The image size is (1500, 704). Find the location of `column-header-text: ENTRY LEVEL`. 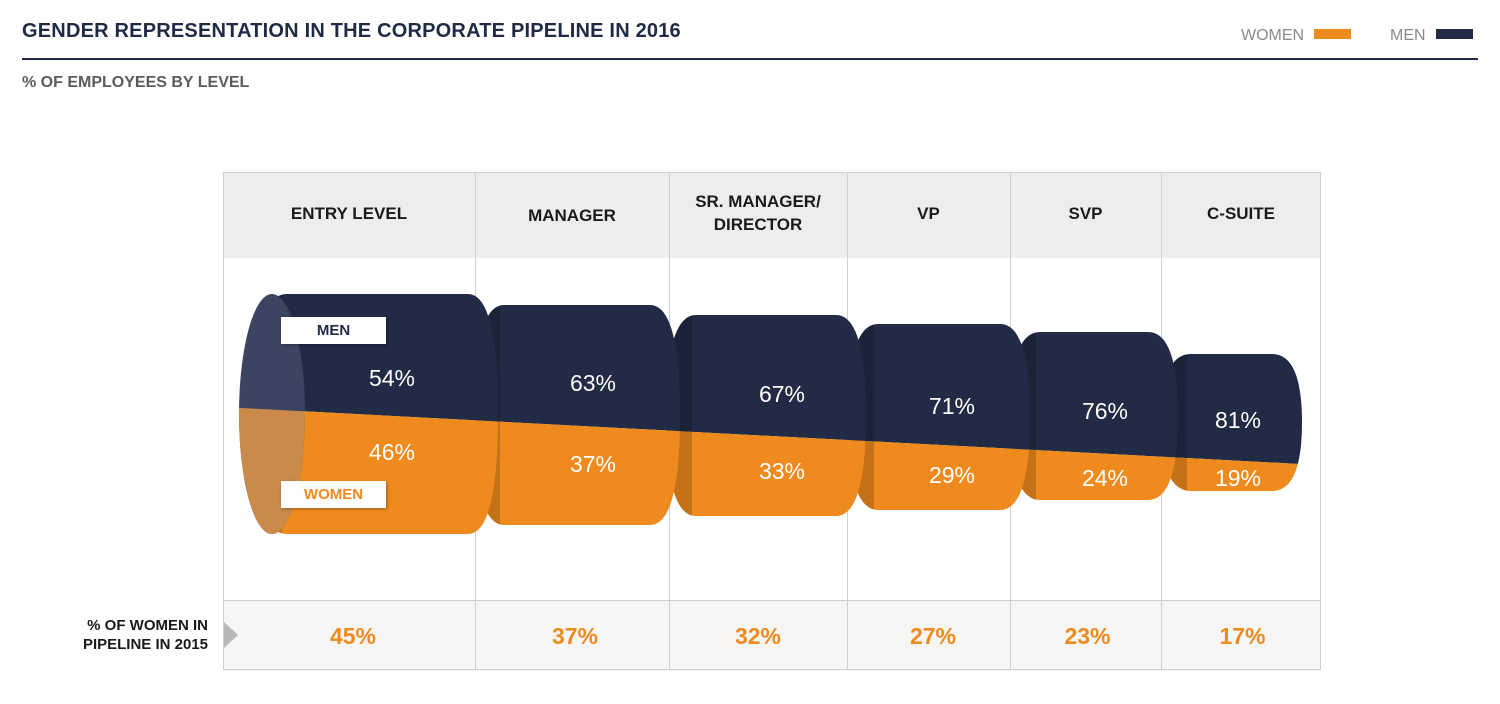

column-header-text: ENTRY LEVEL is located at coordinates (349, 213).